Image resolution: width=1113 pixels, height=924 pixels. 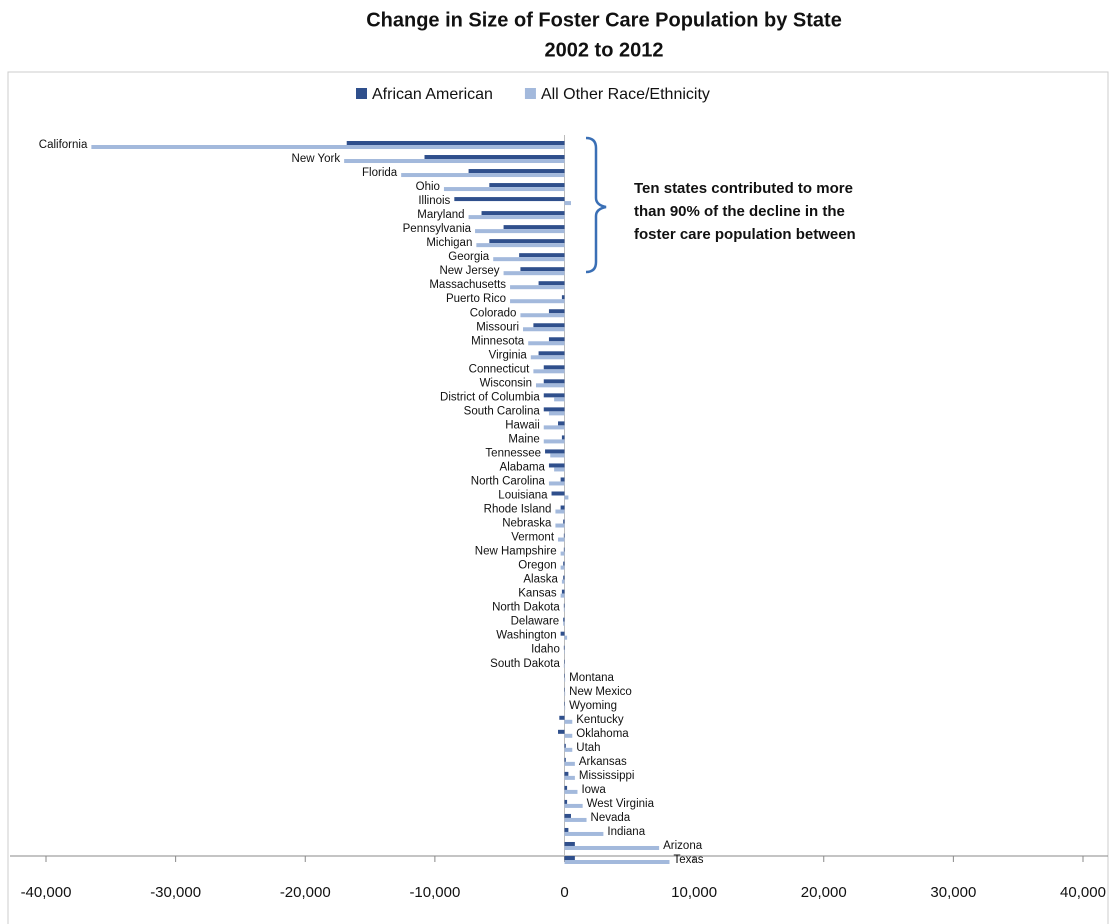 What do you see at coordinates (500, 369) in the screenshot?
I see `category-label: Connecticut` at bounding box center [500, 369].